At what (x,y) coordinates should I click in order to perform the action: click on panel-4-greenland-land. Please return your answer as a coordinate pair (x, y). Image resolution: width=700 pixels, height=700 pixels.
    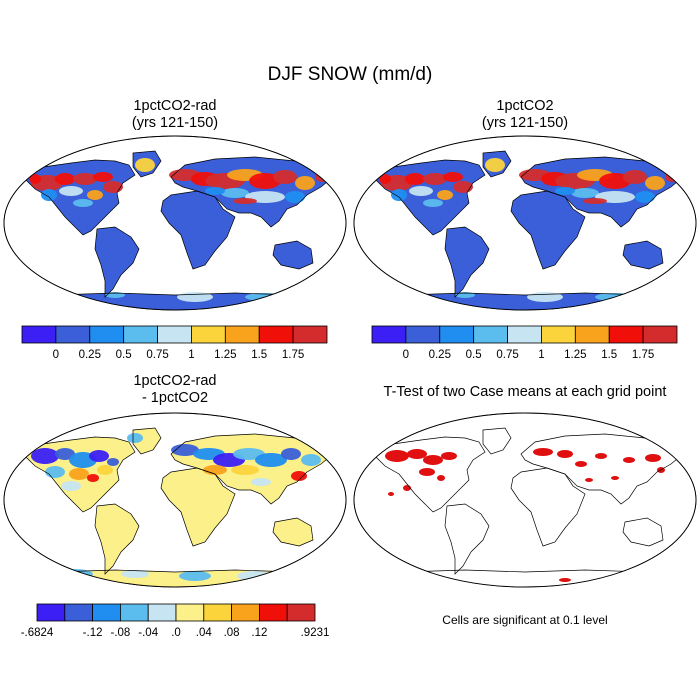
    Looking at the image, I should click on (497, 441).